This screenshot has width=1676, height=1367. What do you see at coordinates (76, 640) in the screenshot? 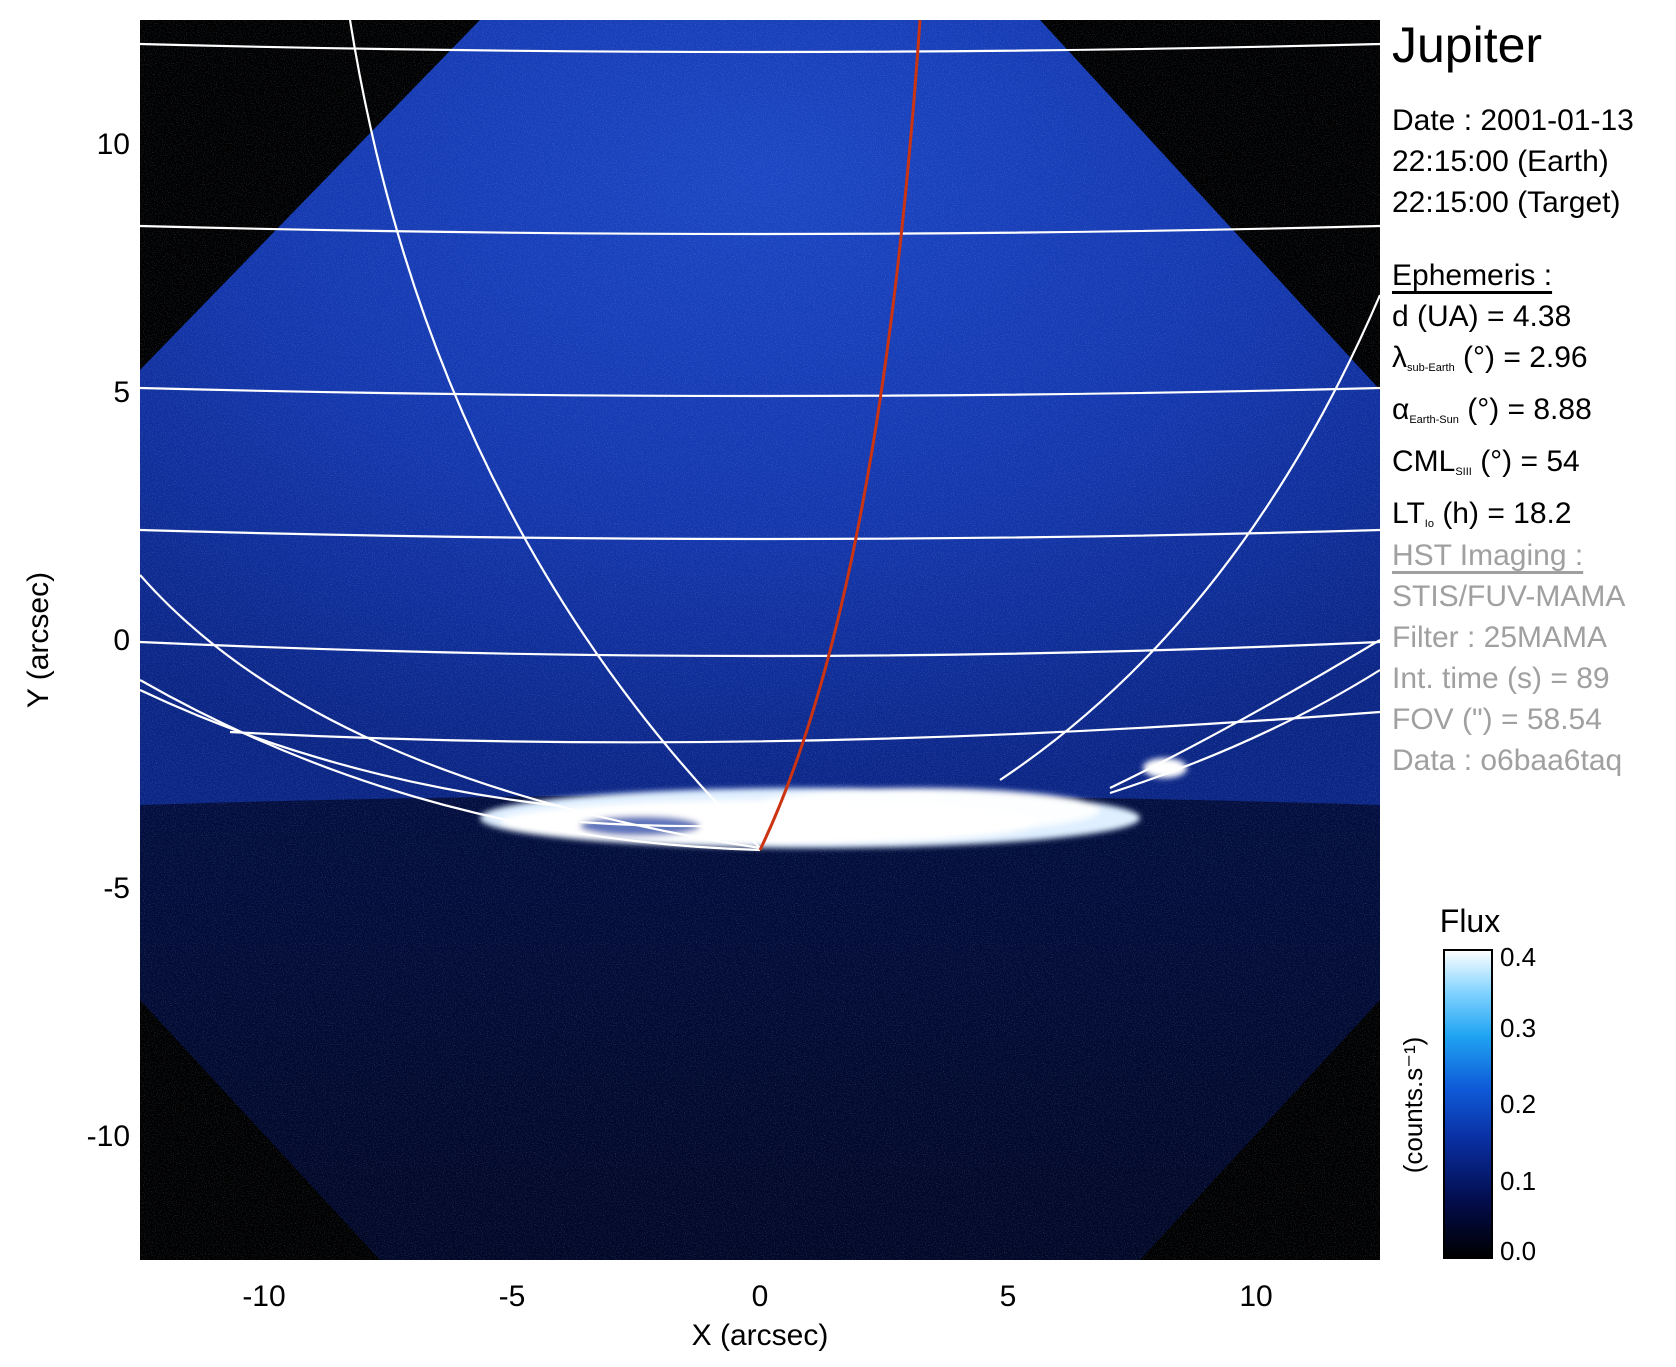
I see `y-axis: 10 5 0 -5 -10 Y (arcsec)` at bounding box center [76, 640].